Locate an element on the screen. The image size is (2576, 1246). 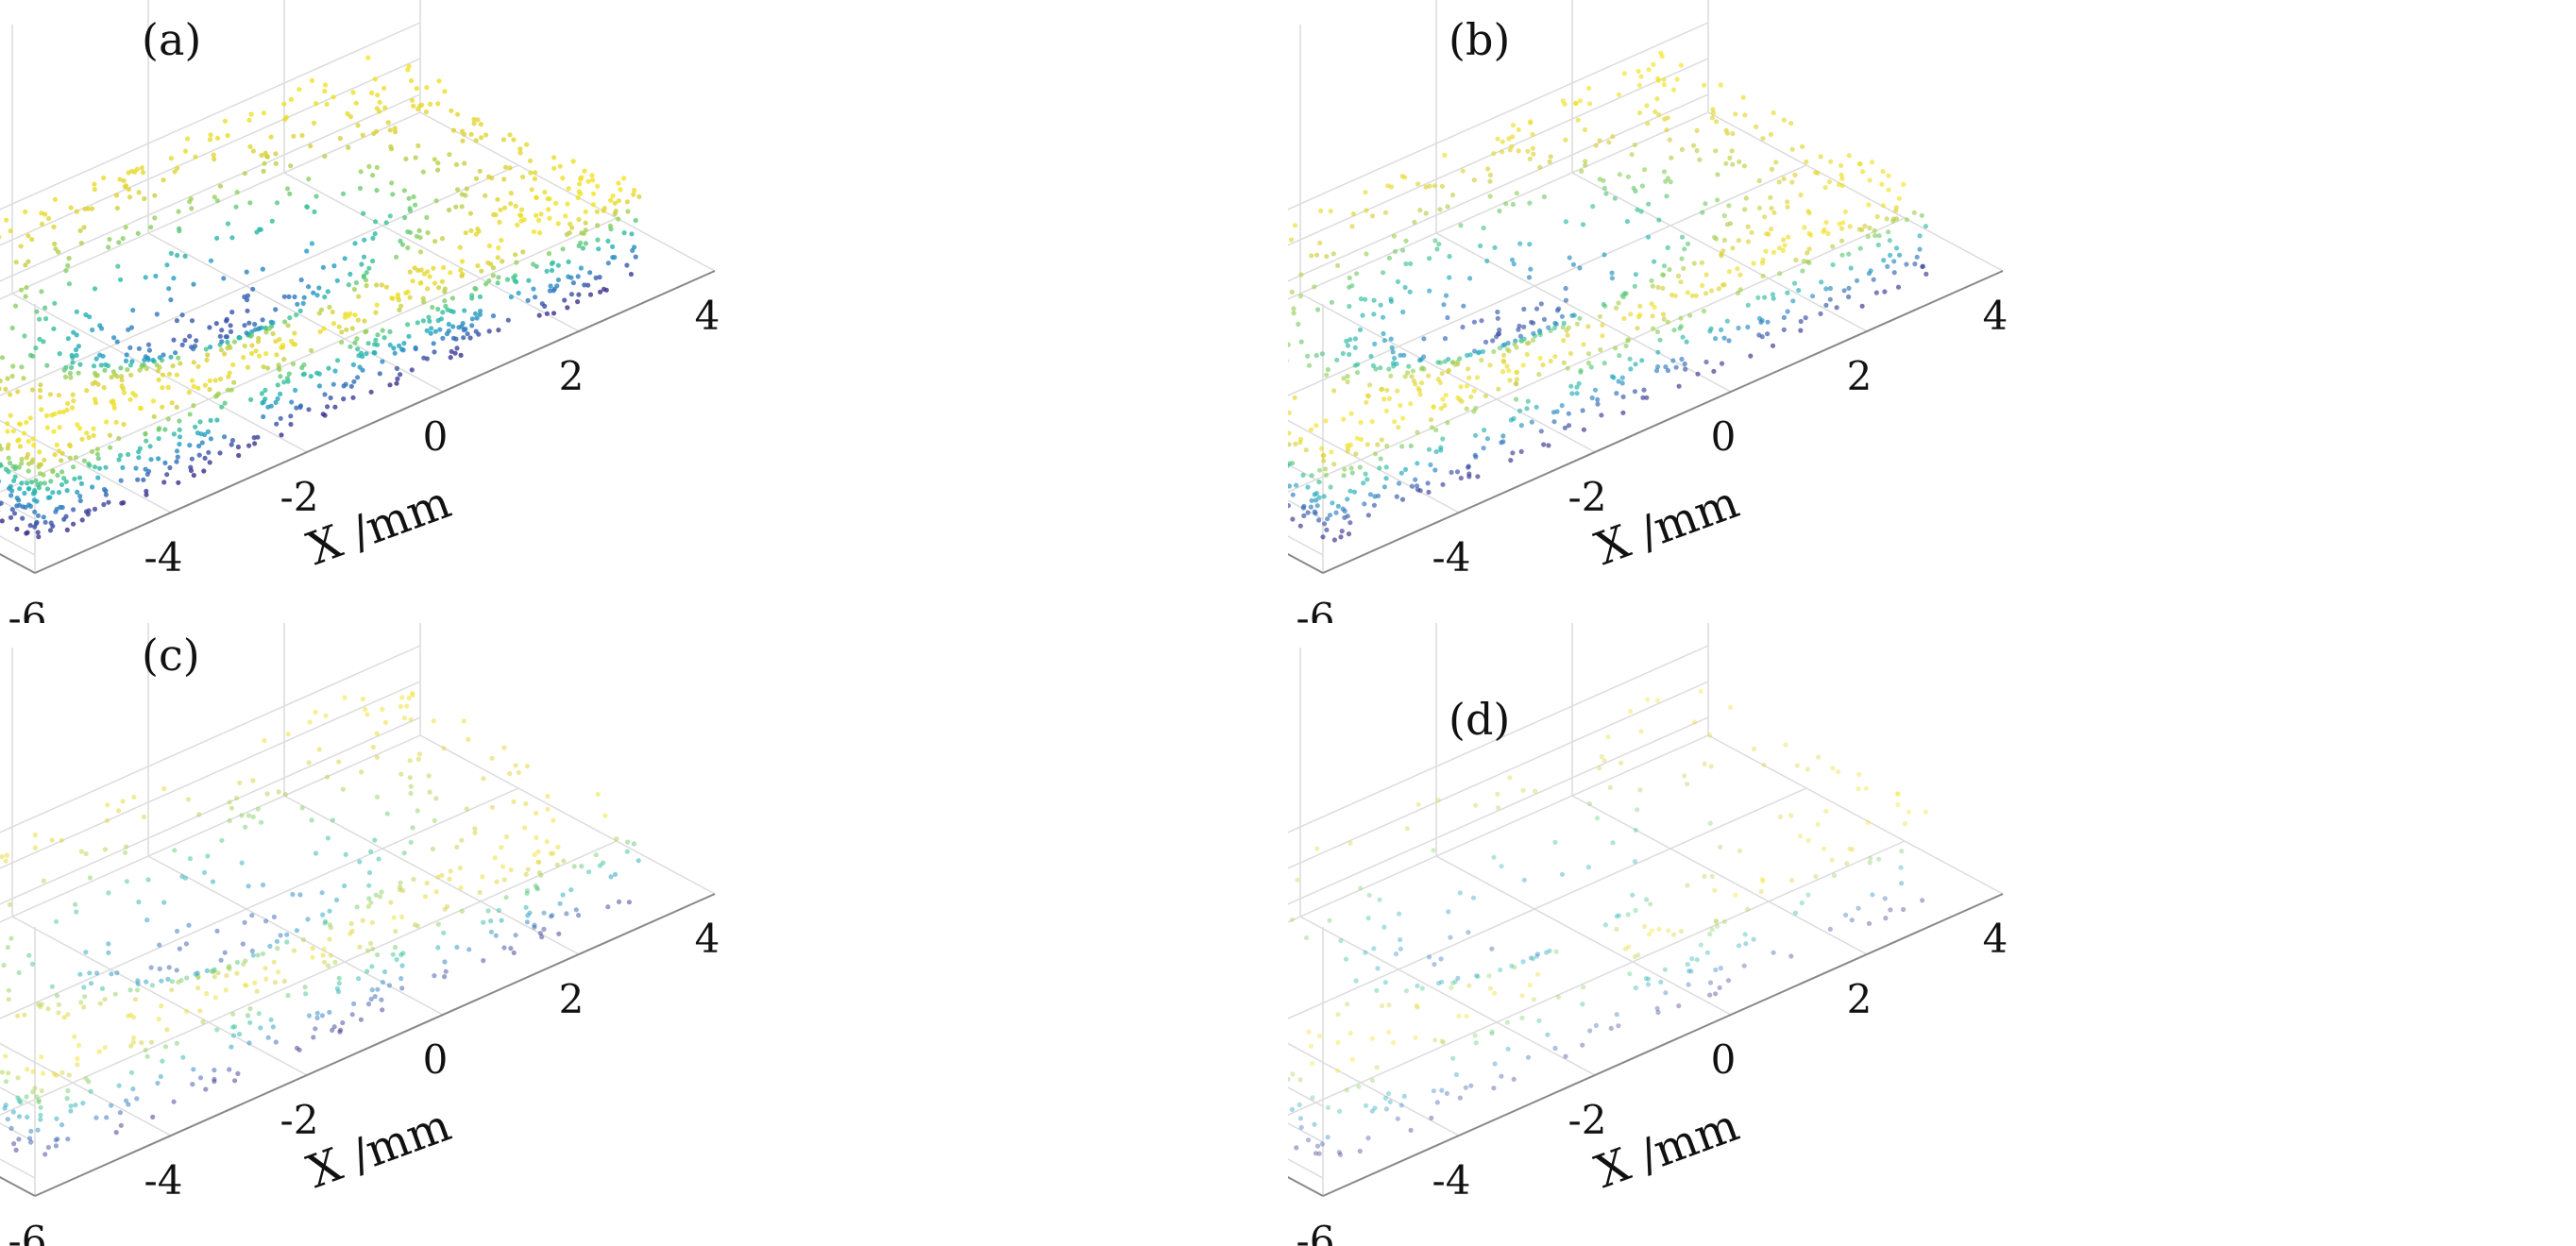
x-tick-label: -2 is located at coordinates (1587, 497).